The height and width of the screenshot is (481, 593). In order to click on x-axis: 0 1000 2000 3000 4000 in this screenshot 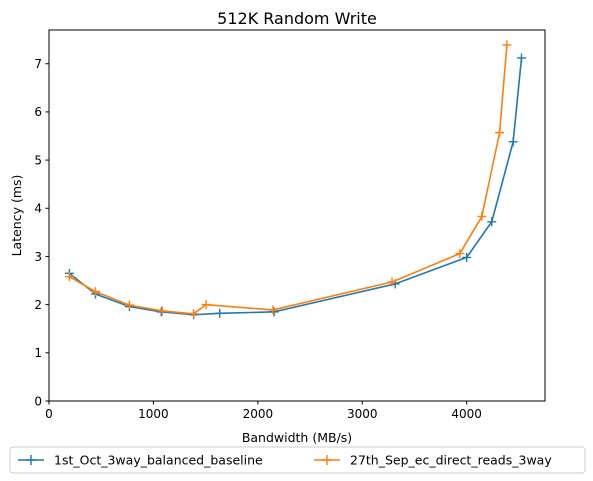, I will do `click(263, 411)`.